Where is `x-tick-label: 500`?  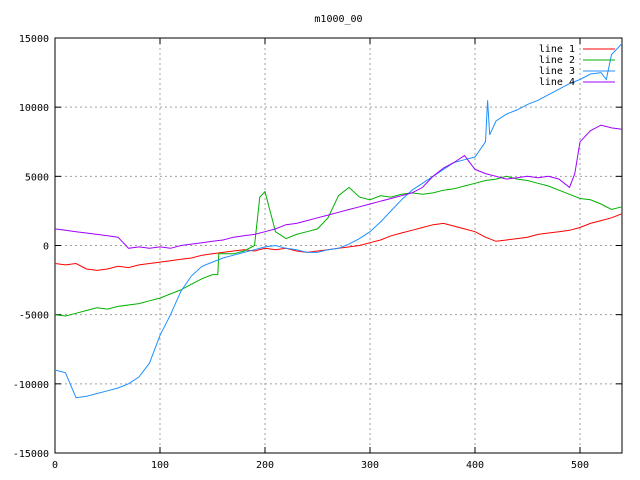
x-tick-label: 500 is located at coordinates (580, 465).